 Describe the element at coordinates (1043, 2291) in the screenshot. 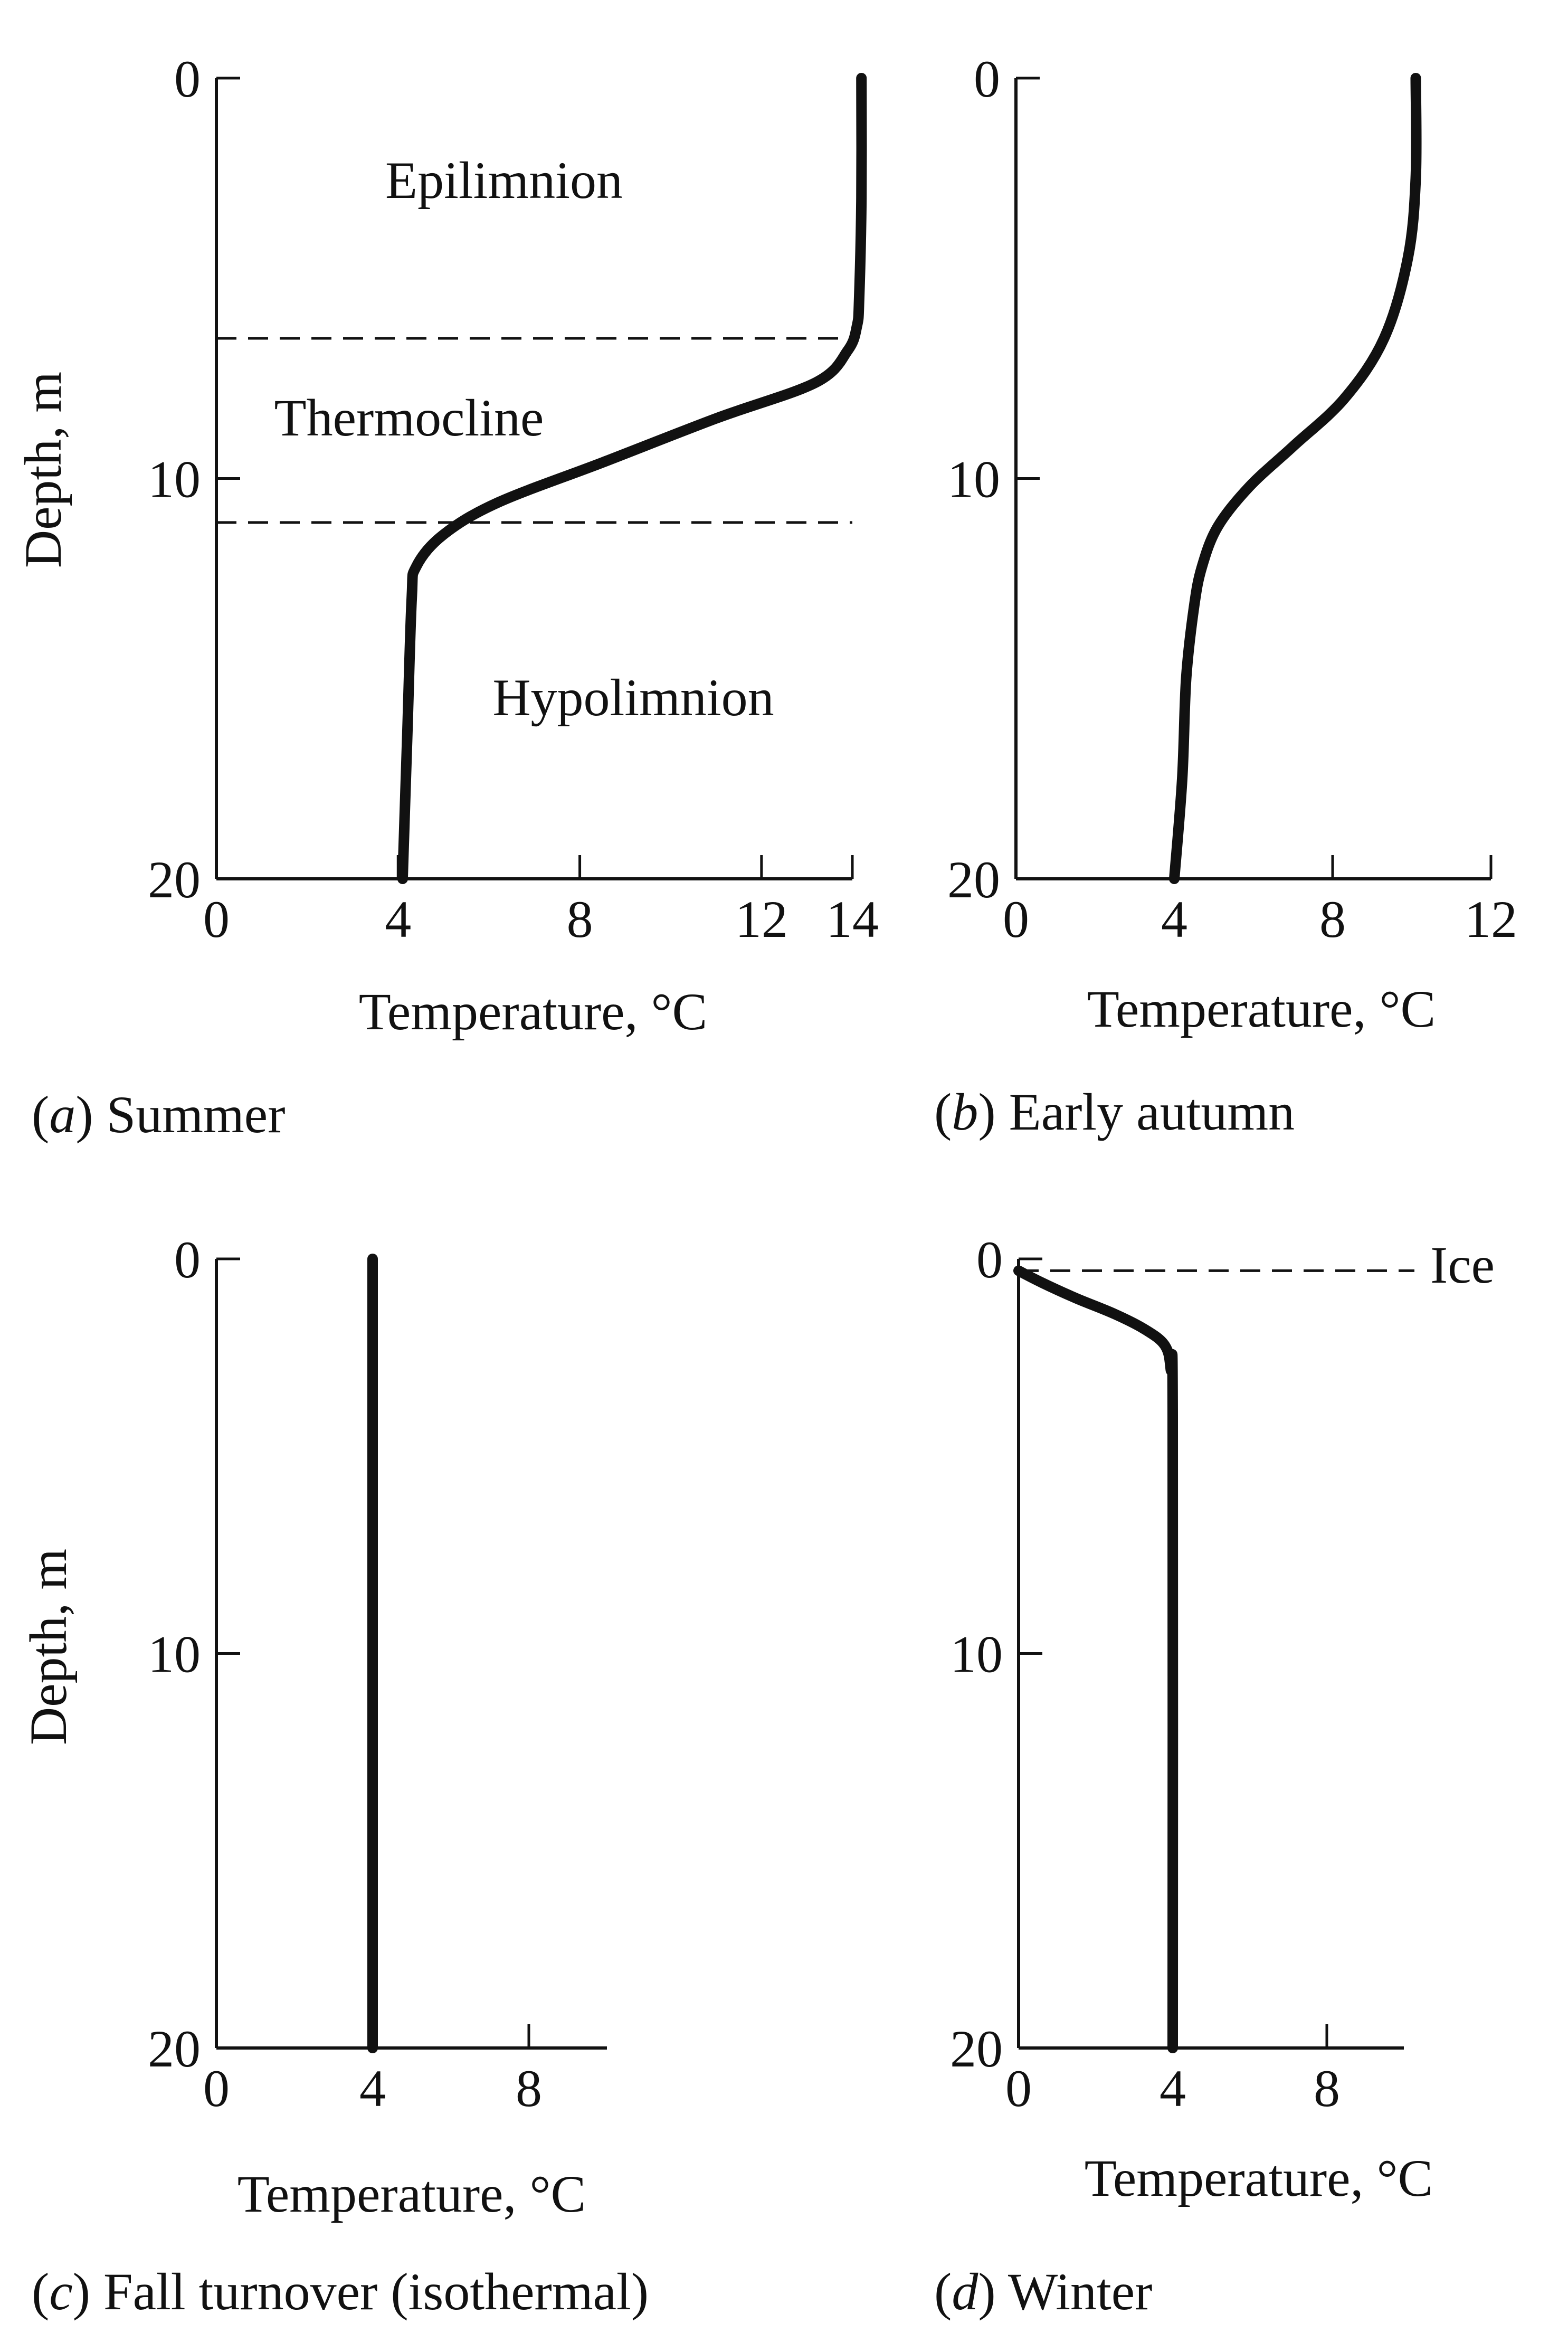

I see `panel-caption: (d) Winter` at that location.